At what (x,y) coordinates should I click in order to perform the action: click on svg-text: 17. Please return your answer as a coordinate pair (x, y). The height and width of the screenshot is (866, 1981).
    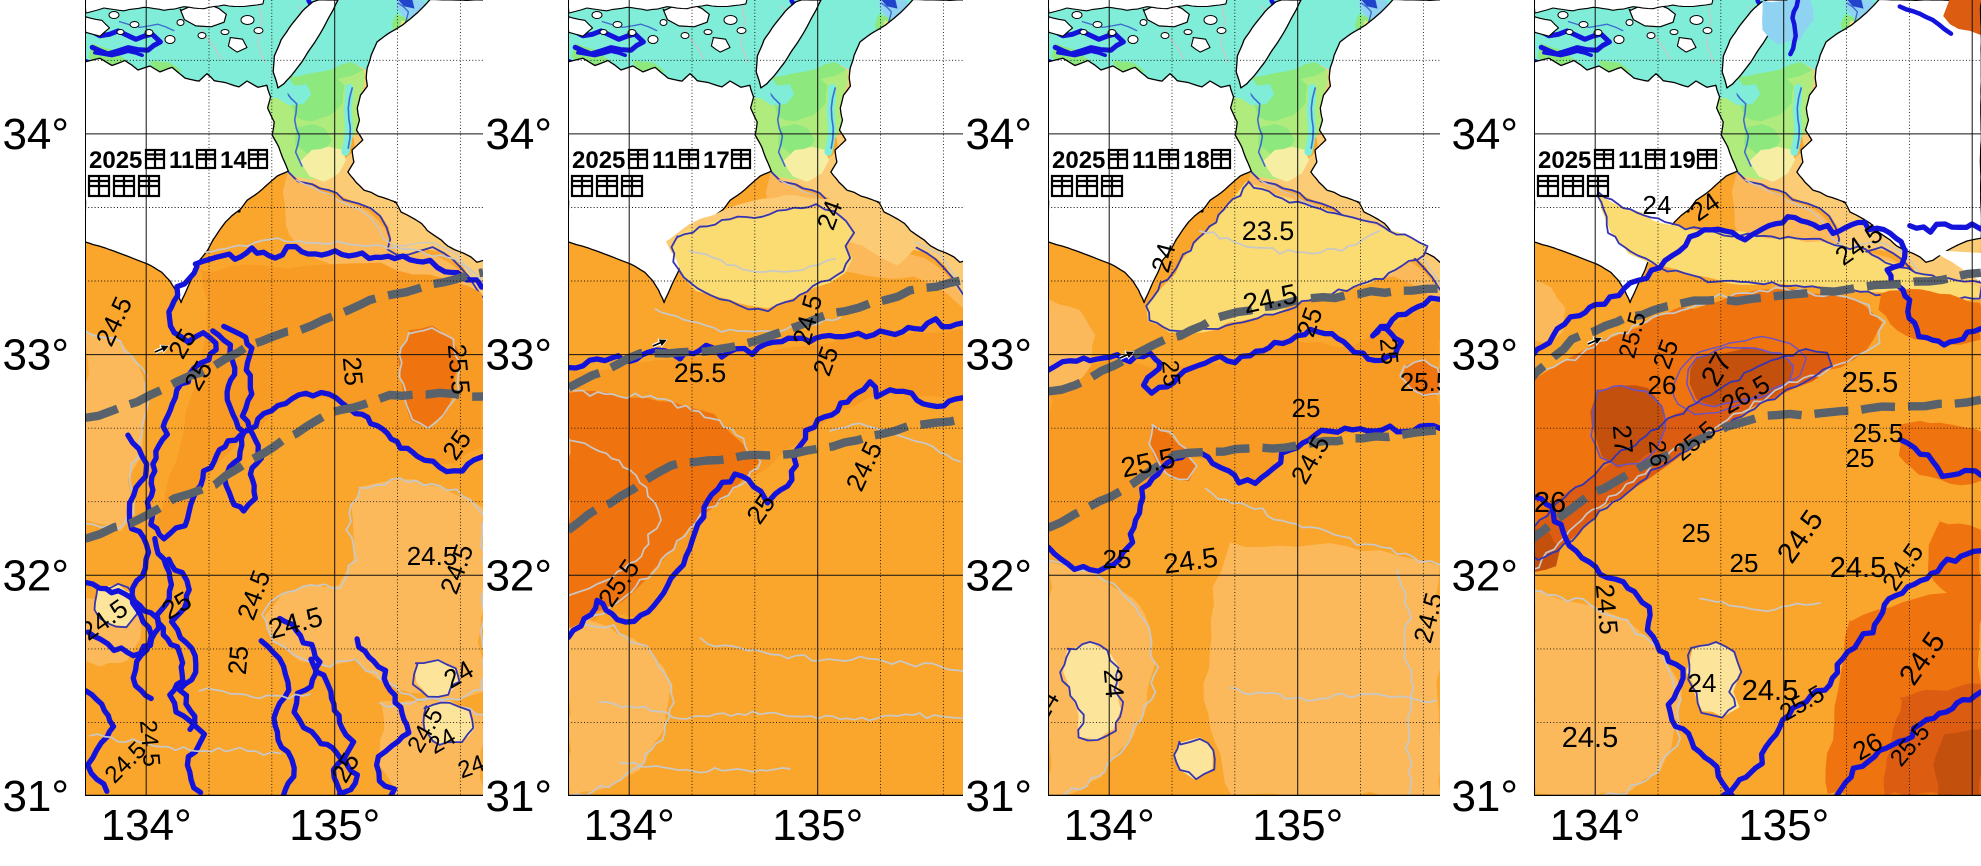
    Looking at the image, I should click on (716, 160).